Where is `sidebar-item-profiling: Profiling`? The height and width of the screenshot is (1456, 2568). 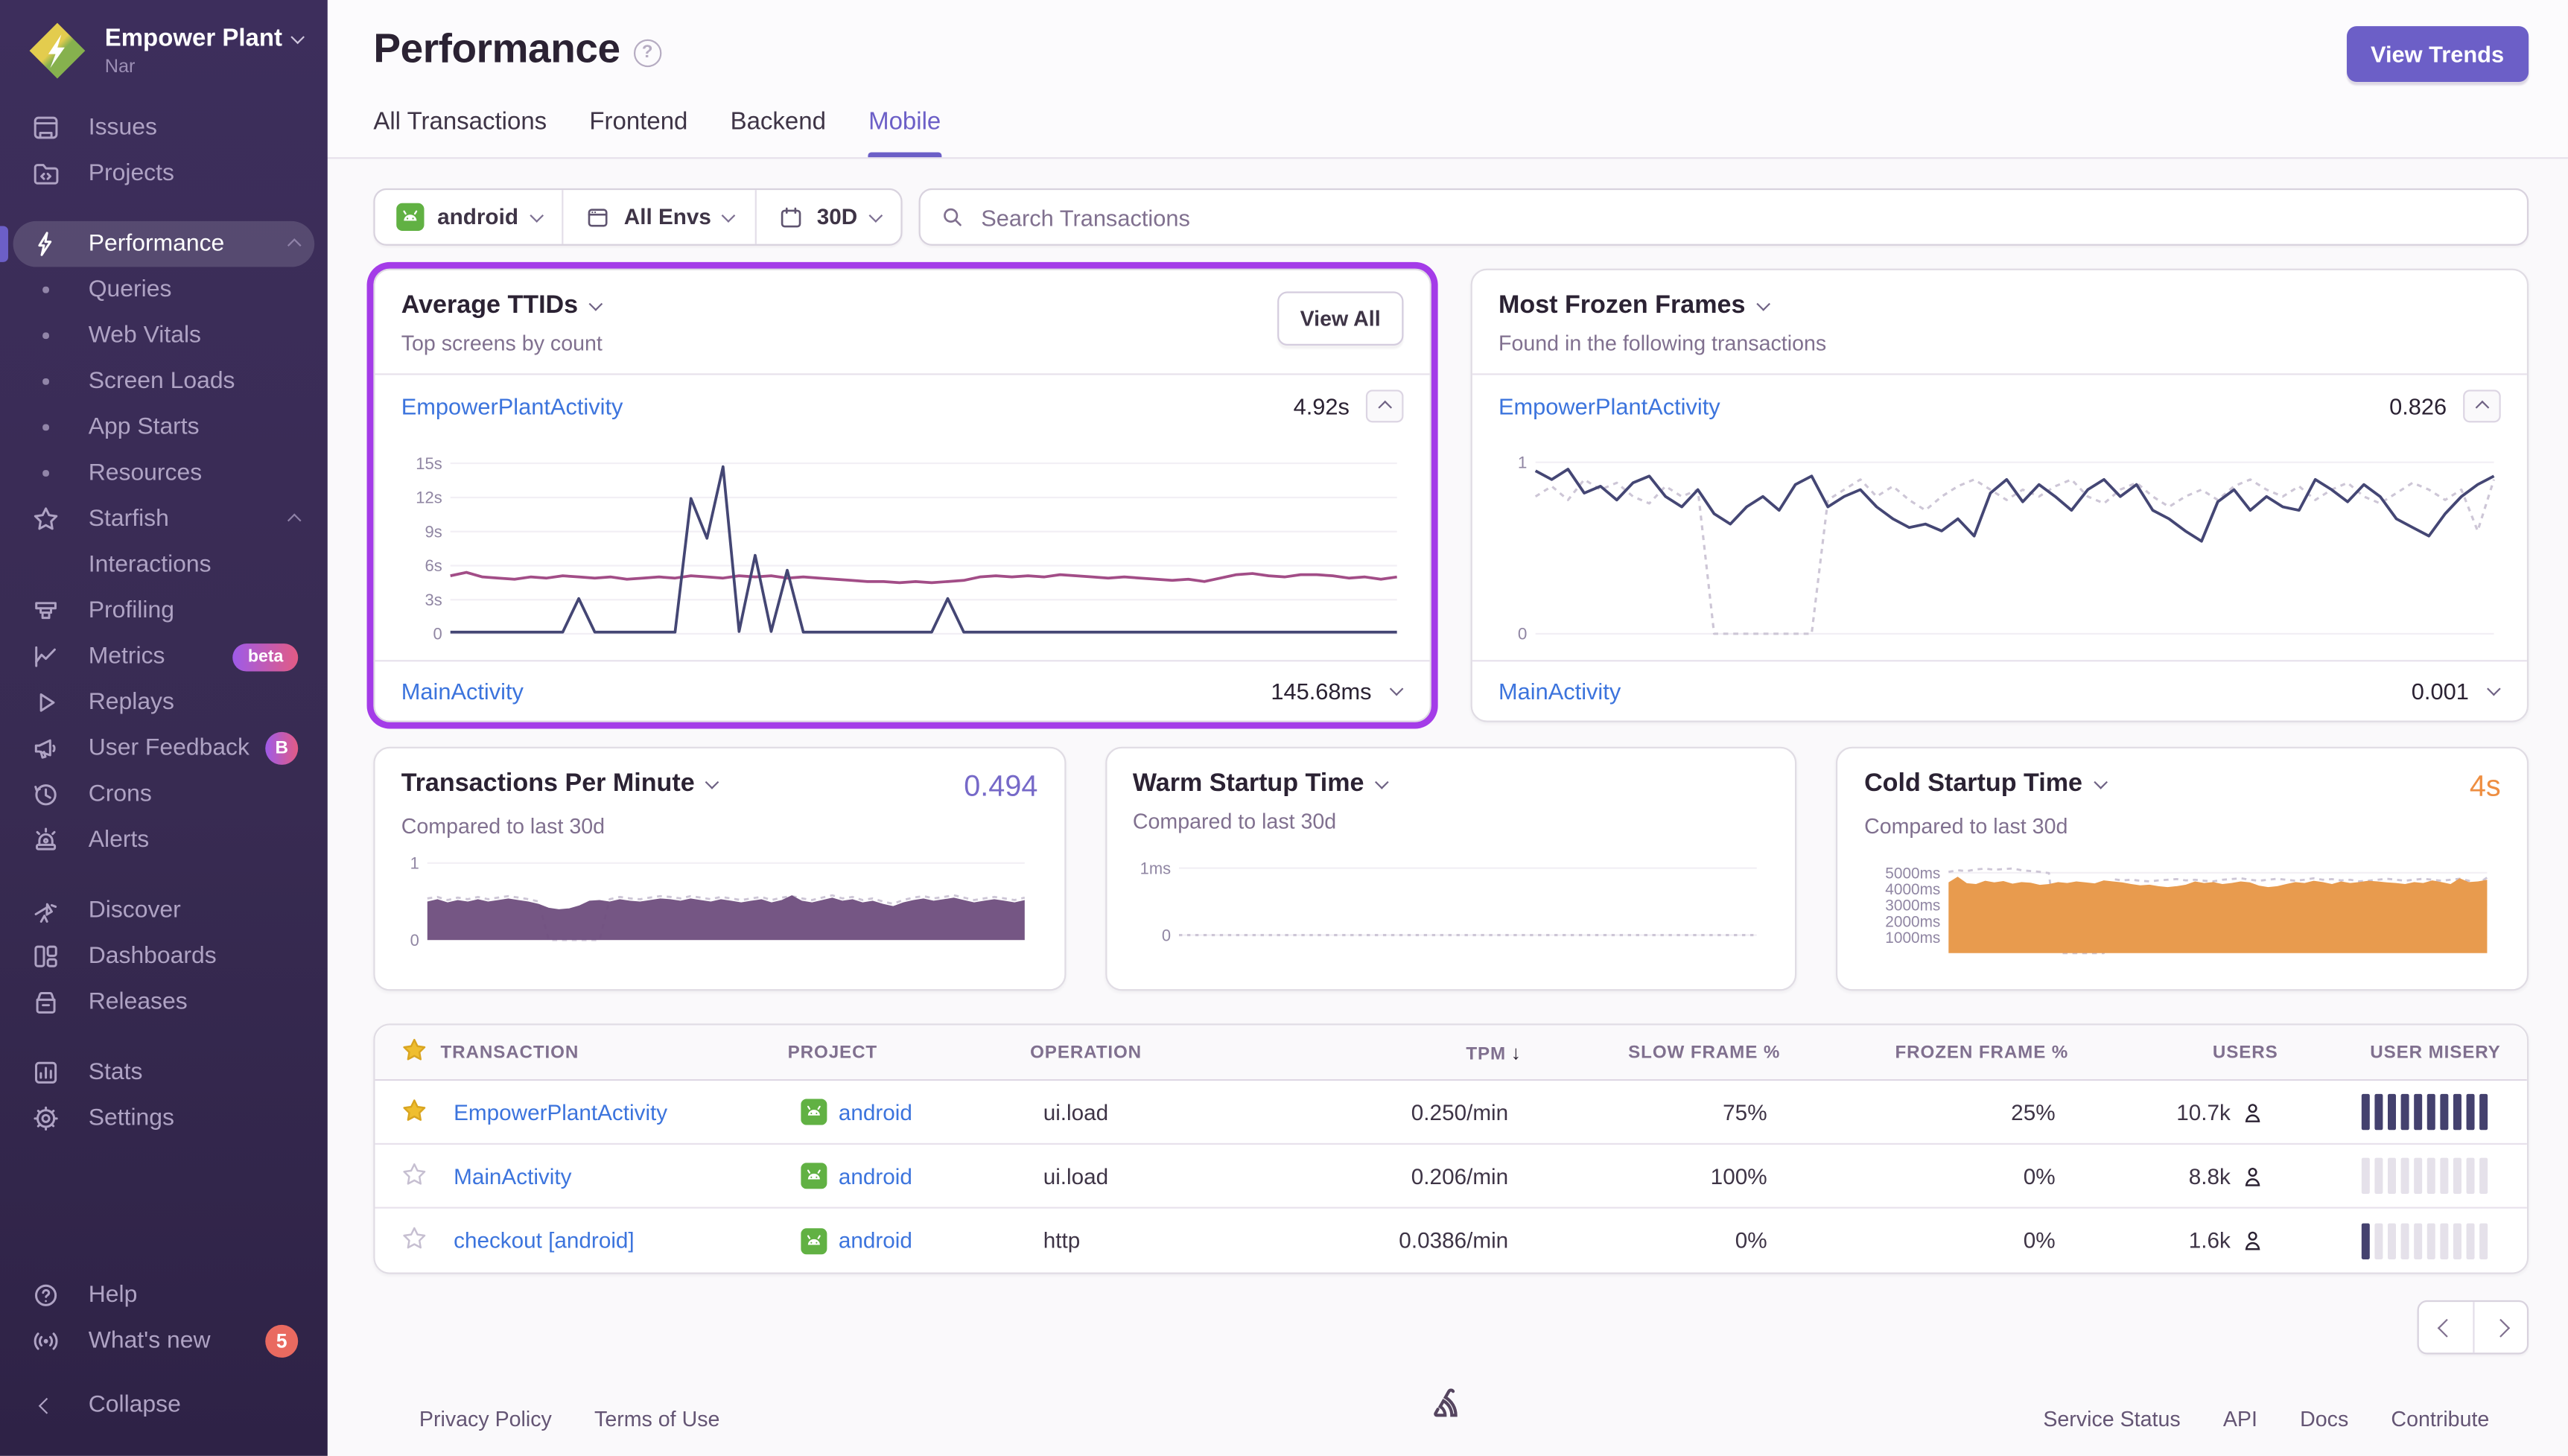 sidebar-item-profiling: Profiling is located at coordinates (164, 611).